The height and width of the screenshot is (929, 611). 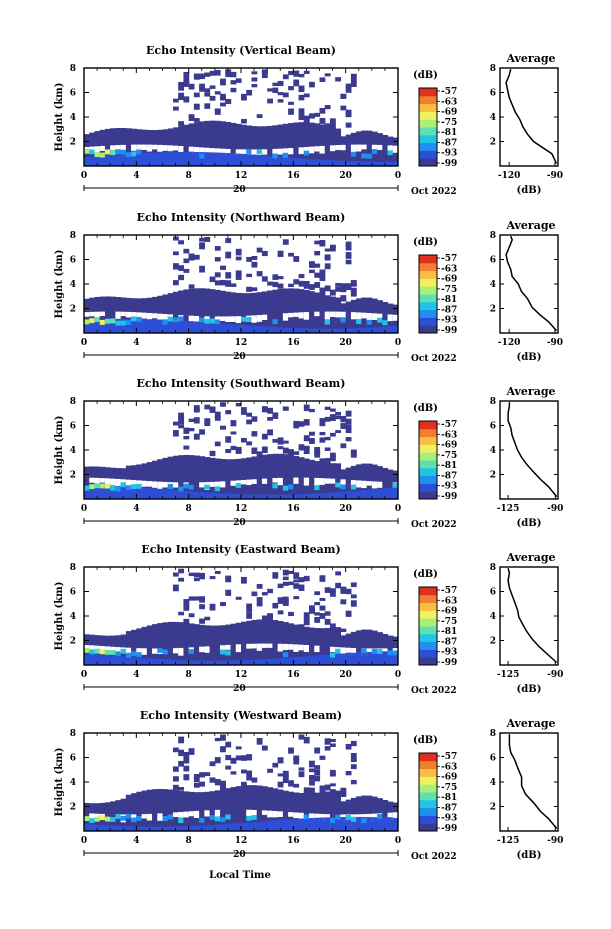 I want to click on average-frame, so click(x=529, y=284).